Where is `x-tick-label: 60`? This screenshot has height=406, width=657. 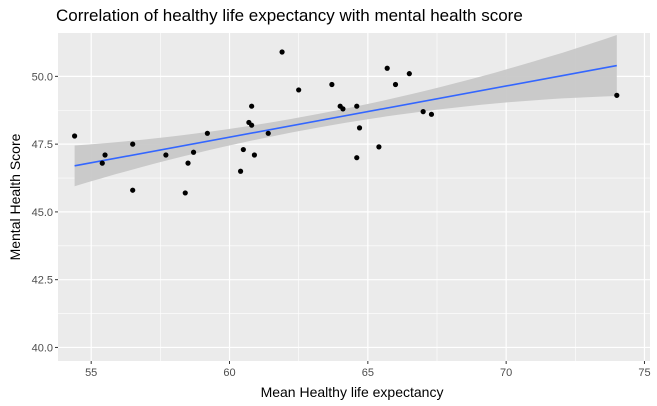 x-tick-label: 60 is located at coordinates (229, 373).